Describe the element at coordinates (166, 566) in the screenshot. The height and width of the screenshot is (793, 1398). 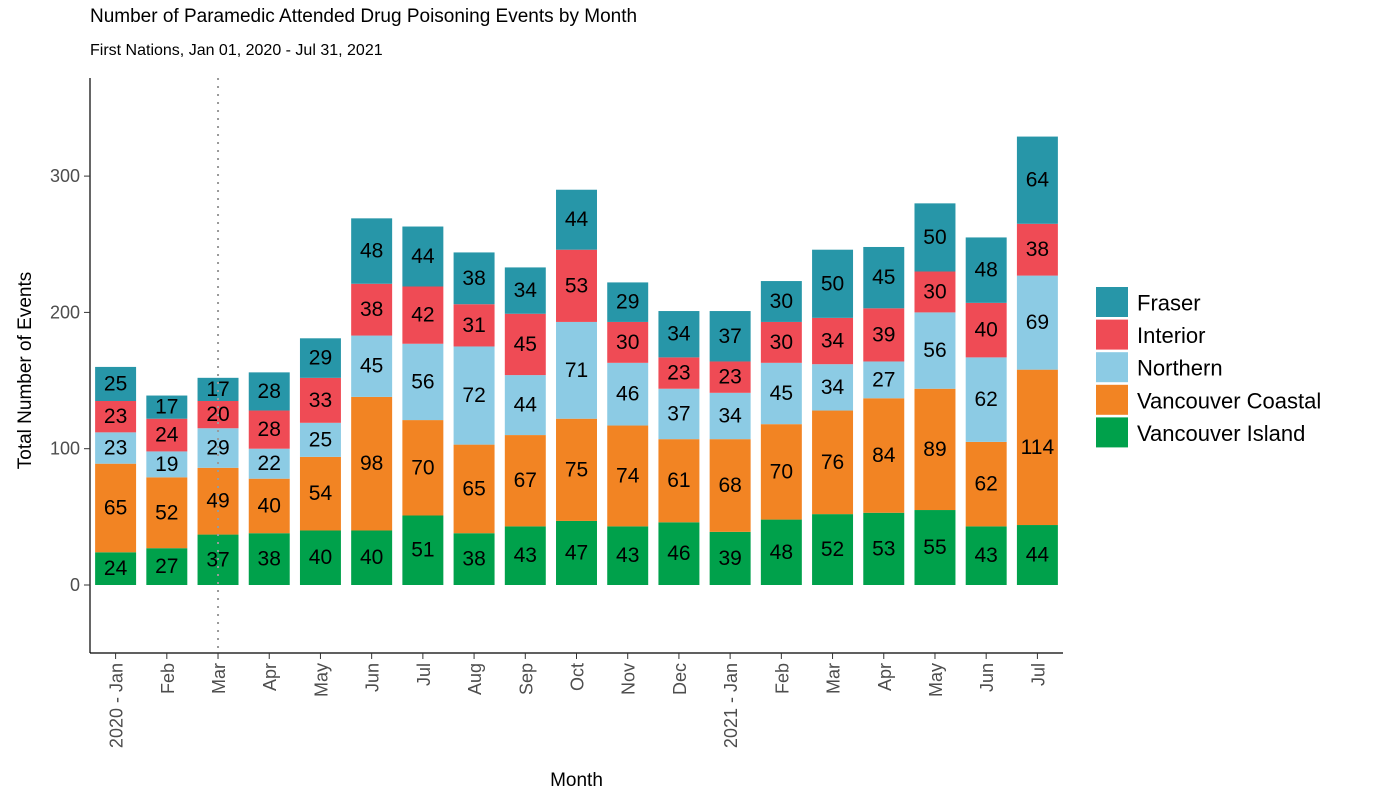
I see `data-label: 27` at that location.